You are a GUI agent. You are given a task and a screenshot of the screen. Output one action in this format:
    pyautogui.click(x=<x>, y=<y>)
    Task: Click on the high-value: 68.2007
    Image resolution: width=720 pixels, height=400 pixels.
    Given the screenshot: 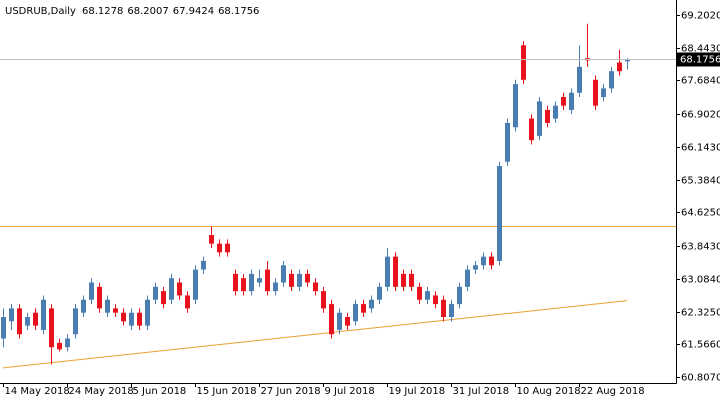 What is the action you would take?
    pyautogui.click(x=147, y=11)
    